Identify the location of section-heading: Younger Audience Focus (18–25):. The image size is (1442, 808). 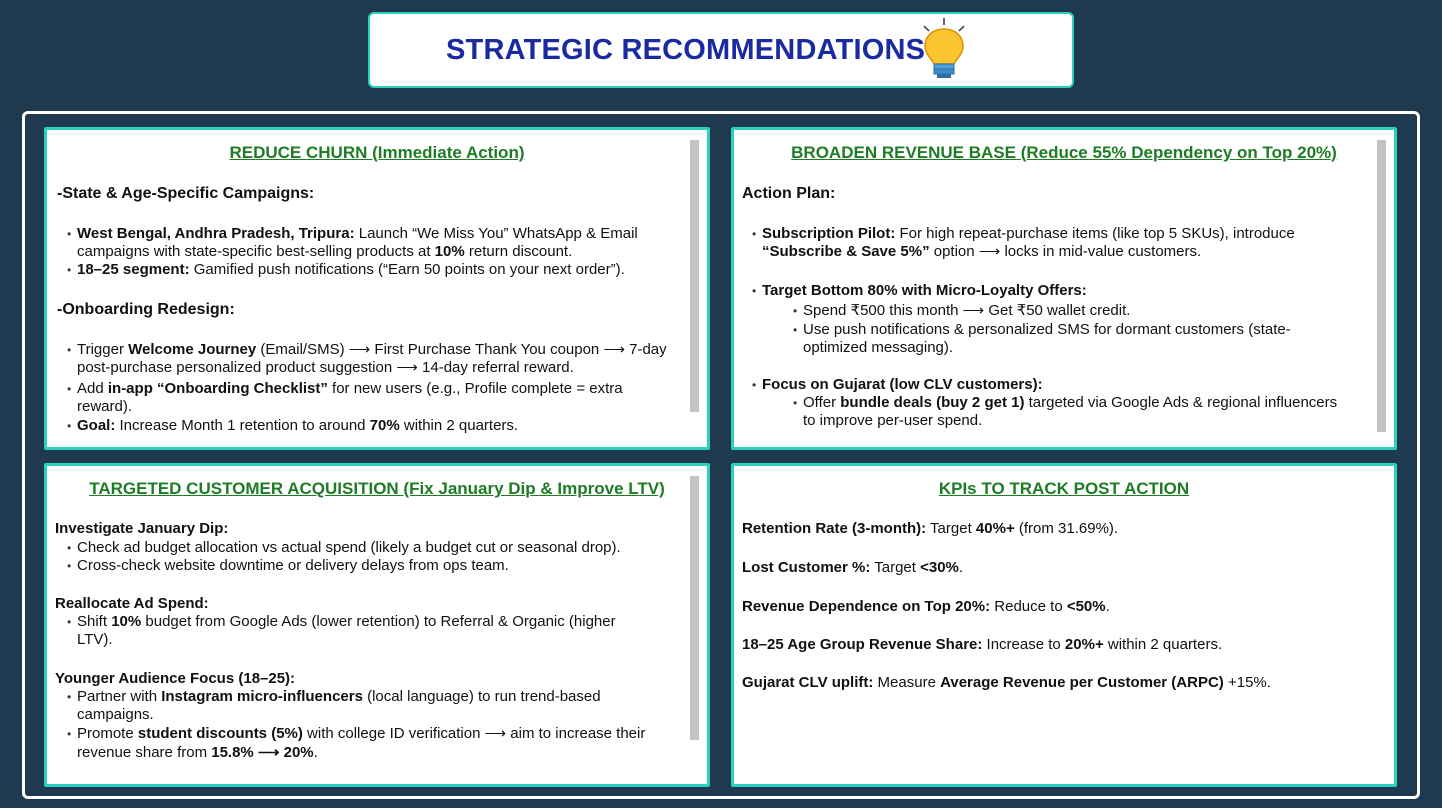
(175, 678).